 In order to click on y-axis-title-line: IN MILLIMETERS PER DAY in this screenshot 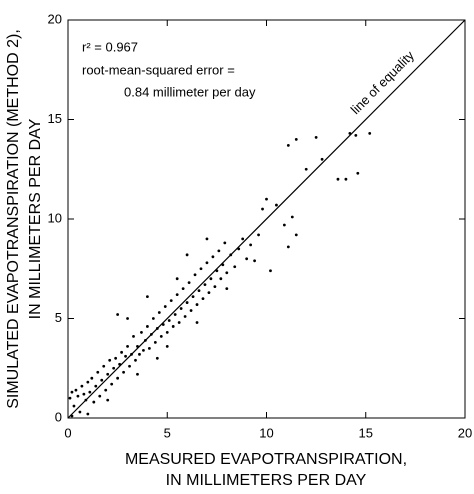, I will do `click(35, 218)`.